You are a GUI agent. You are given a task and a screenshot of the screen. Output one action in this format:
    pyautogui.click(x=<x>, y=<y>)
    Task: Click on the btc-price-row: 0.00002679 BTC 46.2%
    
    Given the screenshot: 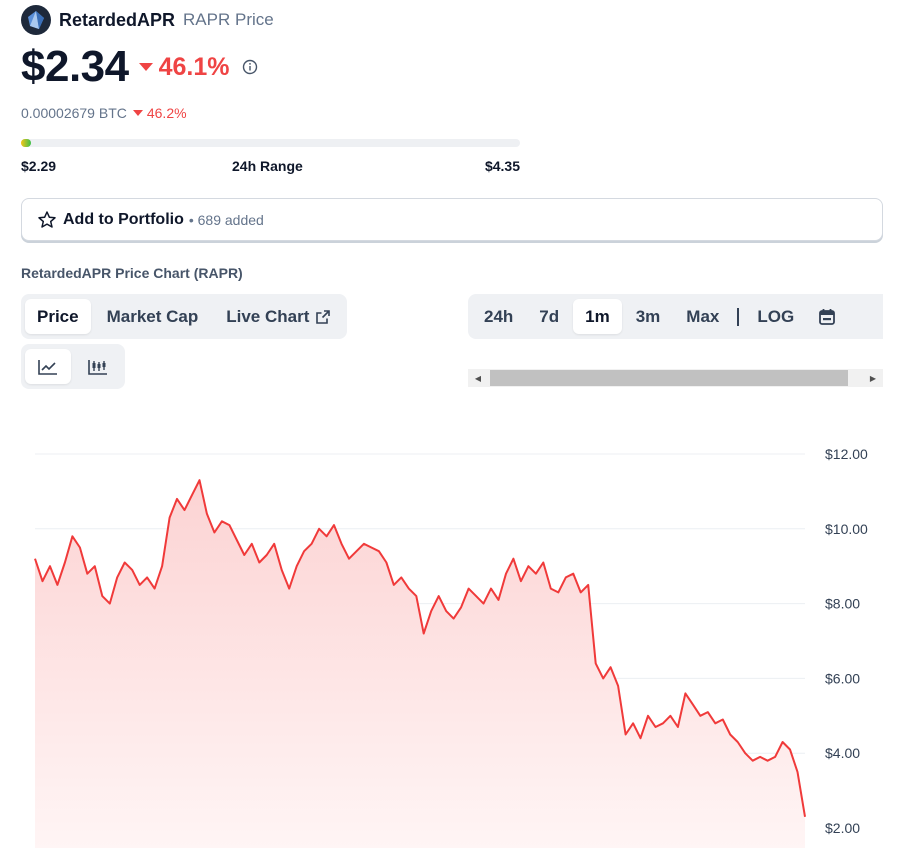 What is the action you would take?
    pyautogui.click(x=104, y=113)
    